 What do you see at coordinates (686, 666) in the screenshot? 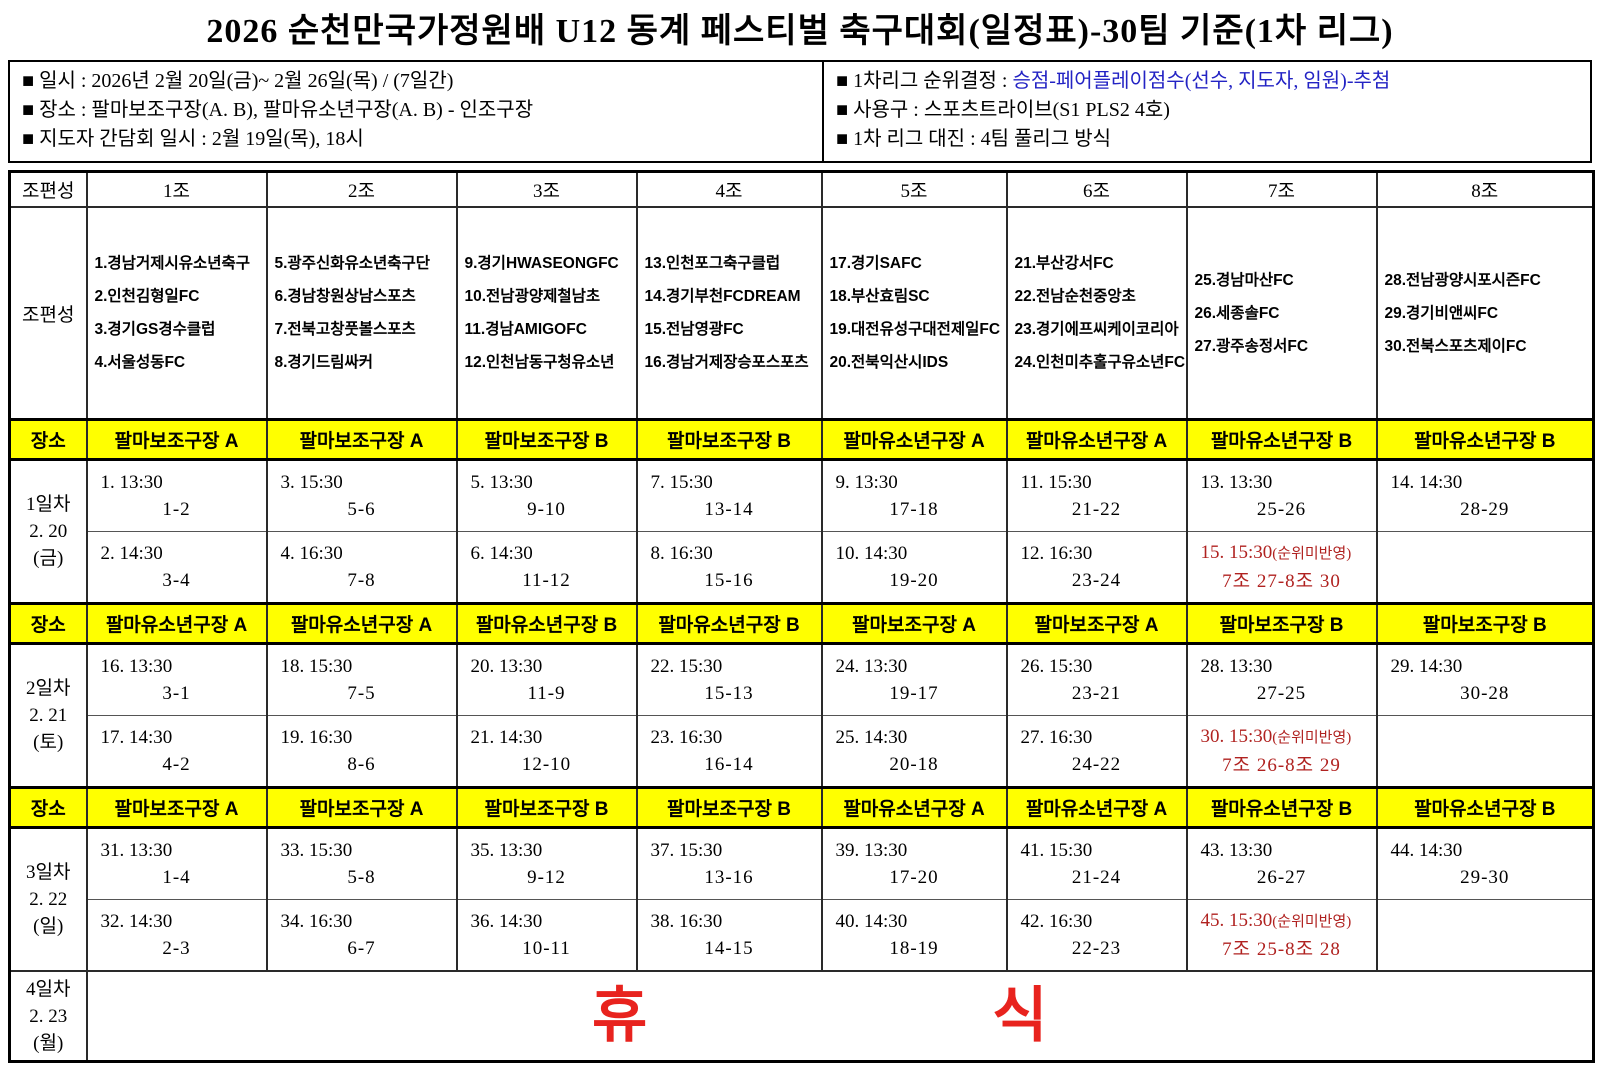
I see `match-time: 22. 15:30` at bounding box center [686, 666].